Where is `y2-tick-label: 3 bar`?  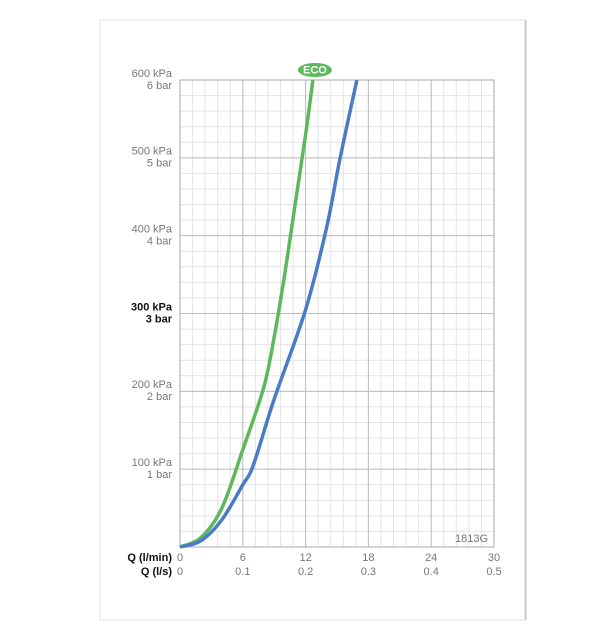 y2-tick-label: 3 bar is located at coordinates (159, 319).